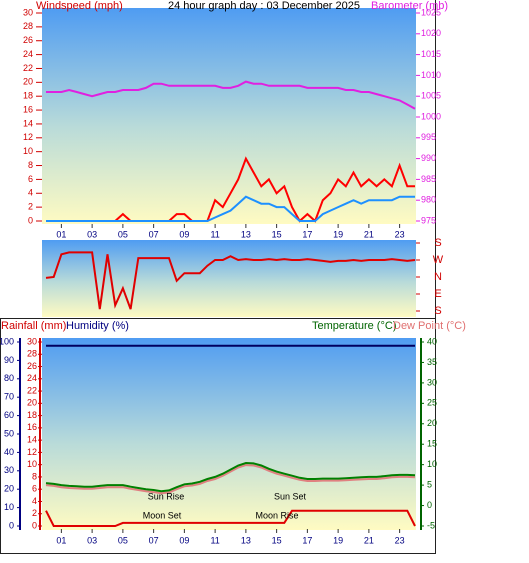 The height and width of the screenshot is (563, 529). What do you see at coordinates (431, 54) in the screenshot?
I see `y2-tick-label: 1015` at bounding box center [431, 54].